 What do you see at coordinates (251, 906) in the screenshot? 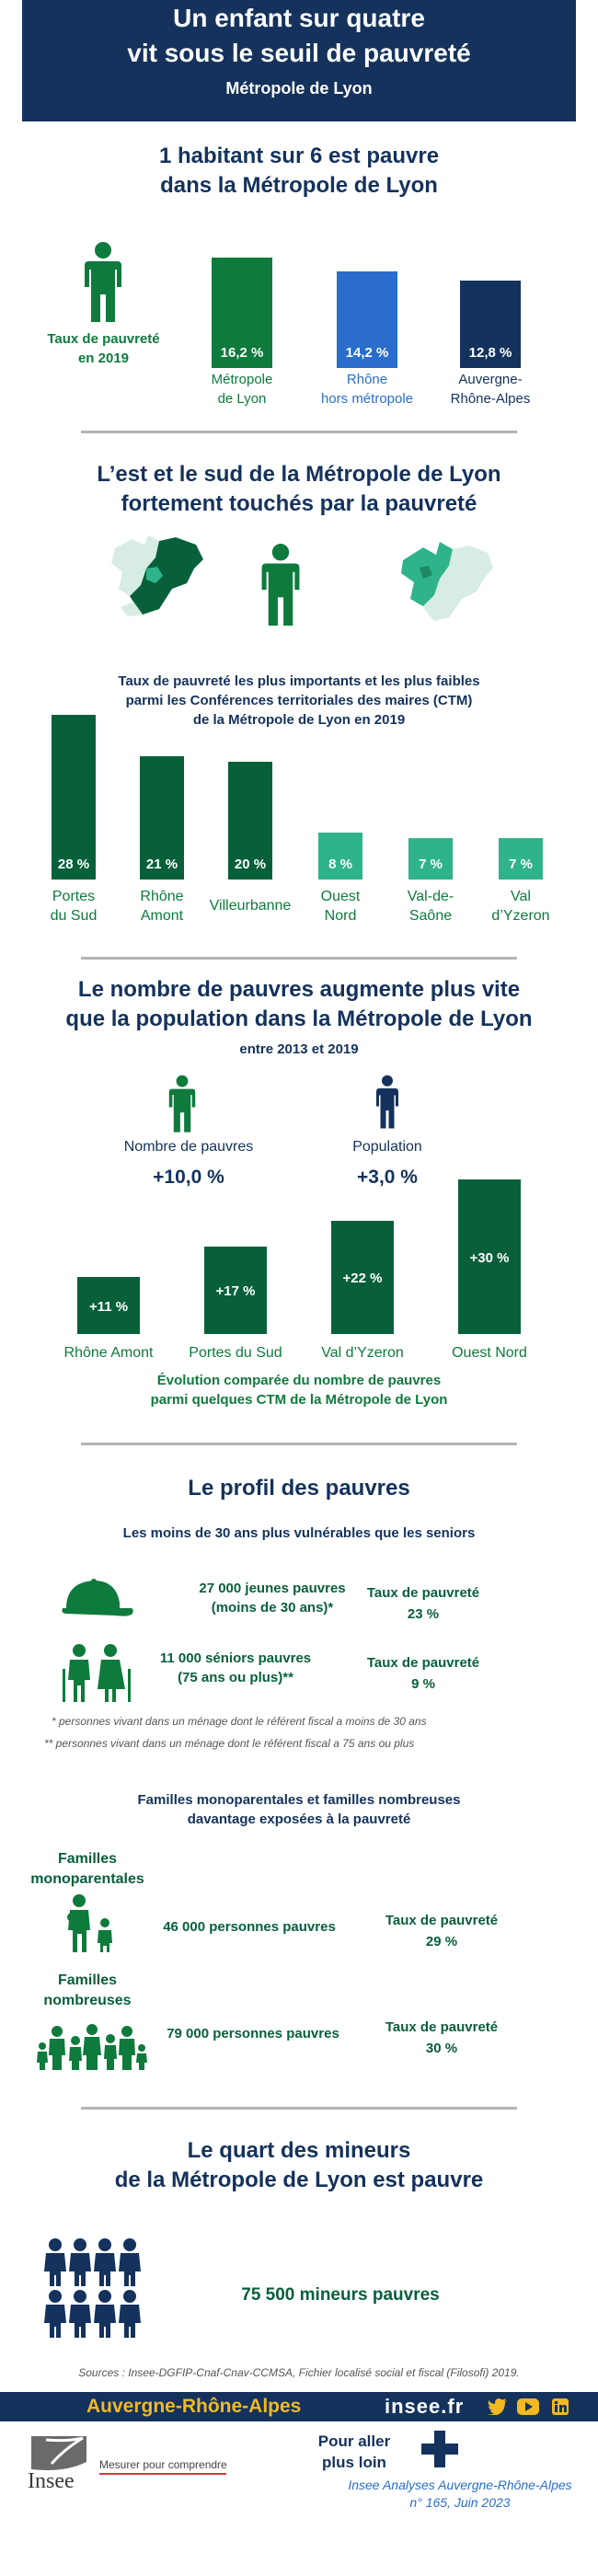
I see `bar-category-line1: Villeurbanne` at bounding box center [251, 906].